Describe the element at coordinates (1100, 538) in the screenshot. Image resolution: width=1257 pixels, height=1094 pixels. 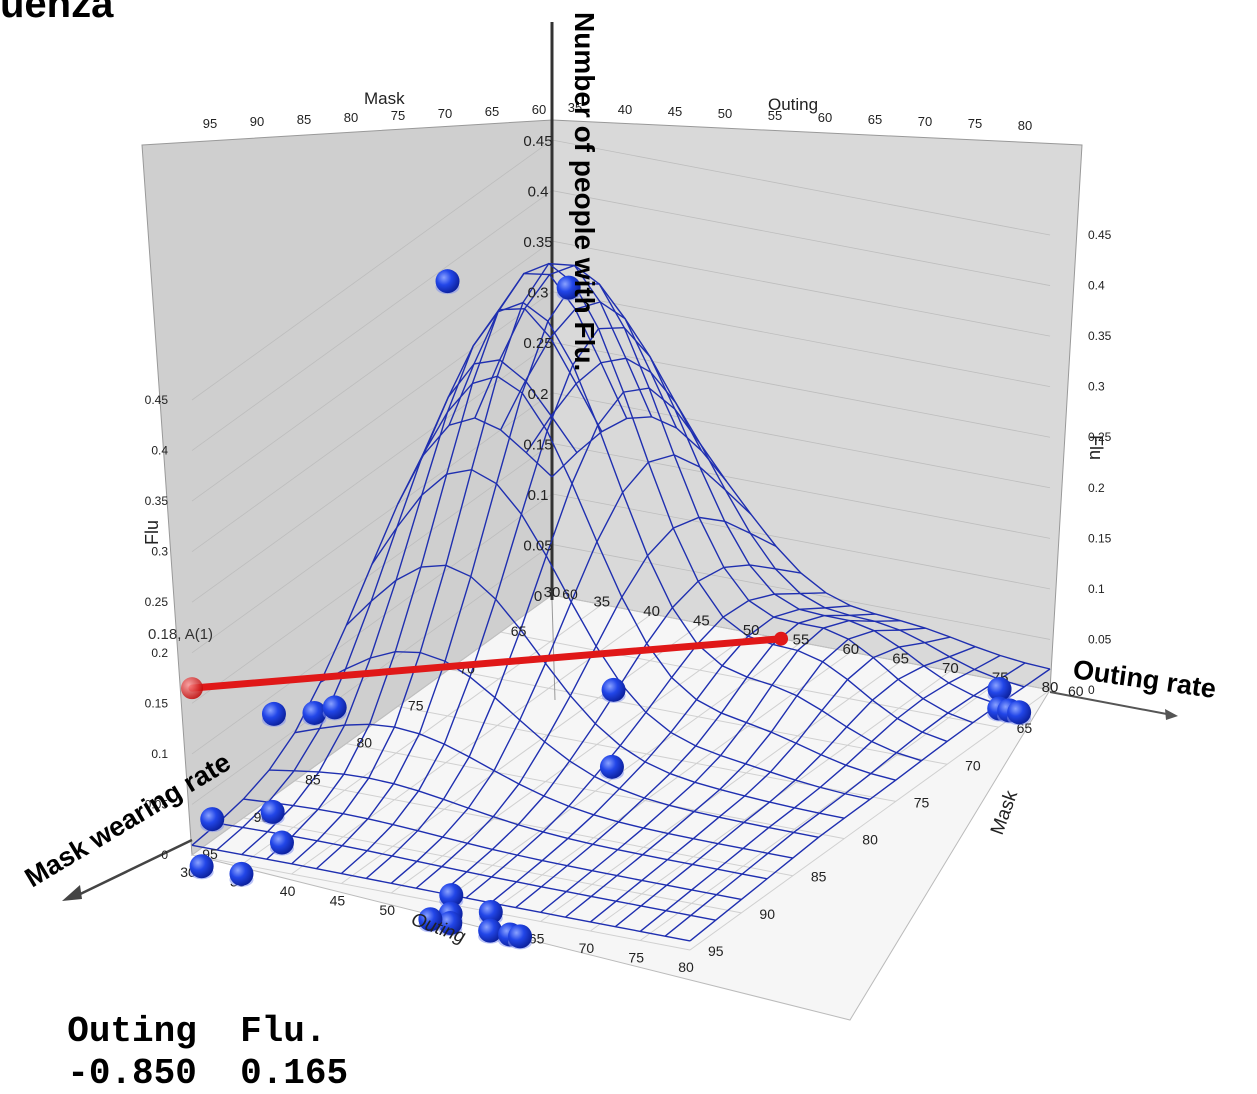
I see `flu-tick-right: 0.15` at that location.